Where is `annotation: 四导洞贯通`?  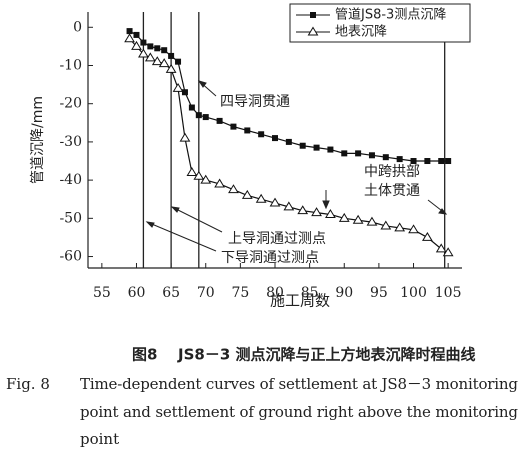 annotation: 四导洞贯通 is located at coordinates (255, 102).